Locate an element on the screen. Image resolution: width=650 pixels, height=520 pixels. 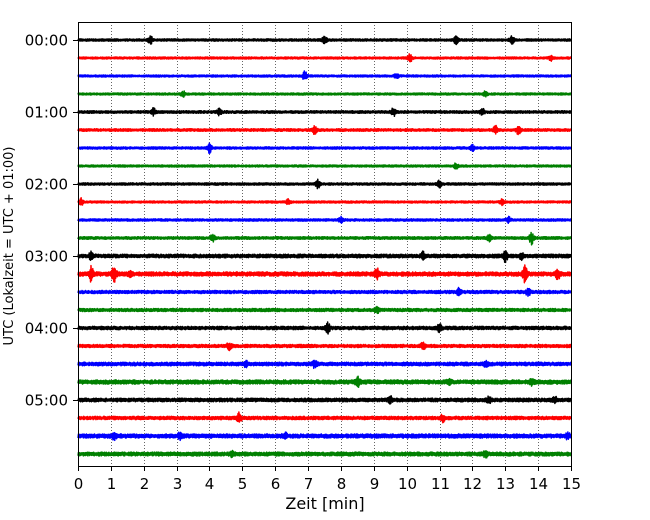
x-tick-label: 12 is located at coordinates (472, 484).